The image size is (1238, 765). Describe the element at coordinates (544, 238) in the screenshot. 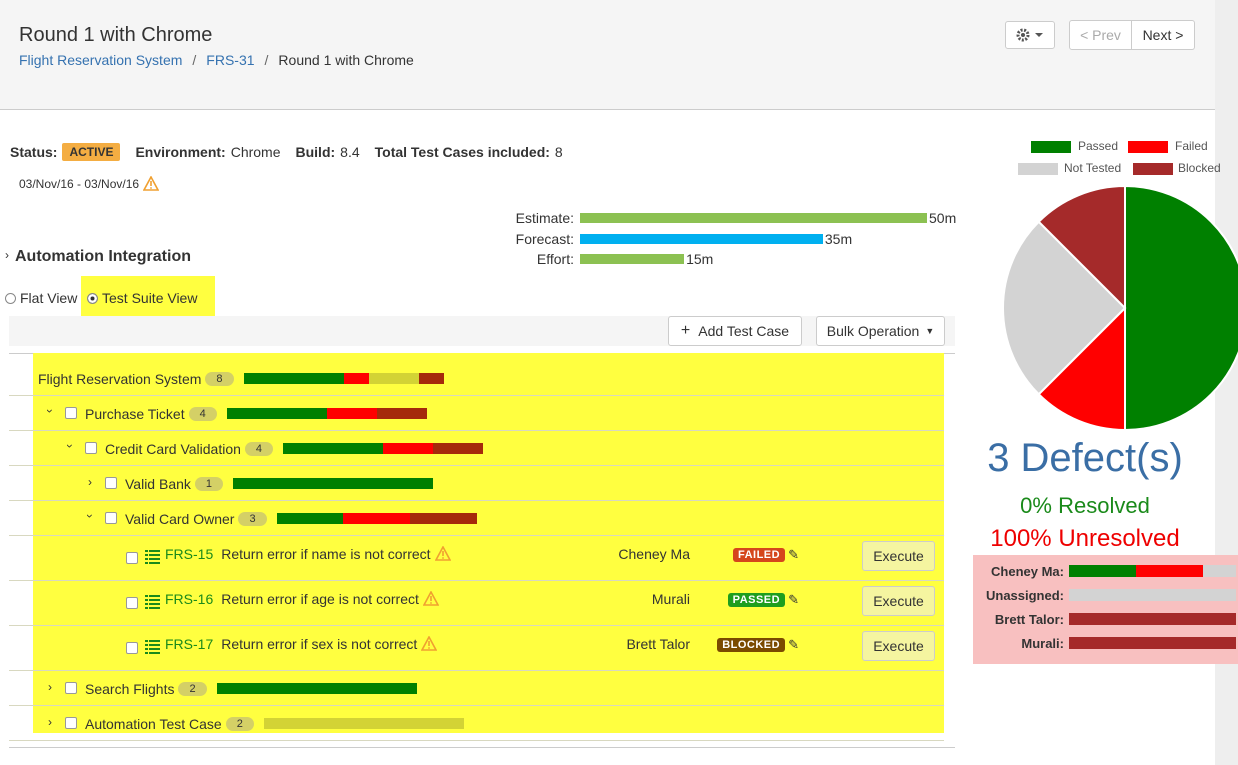

I see `time-label: Forecast:` at that location.